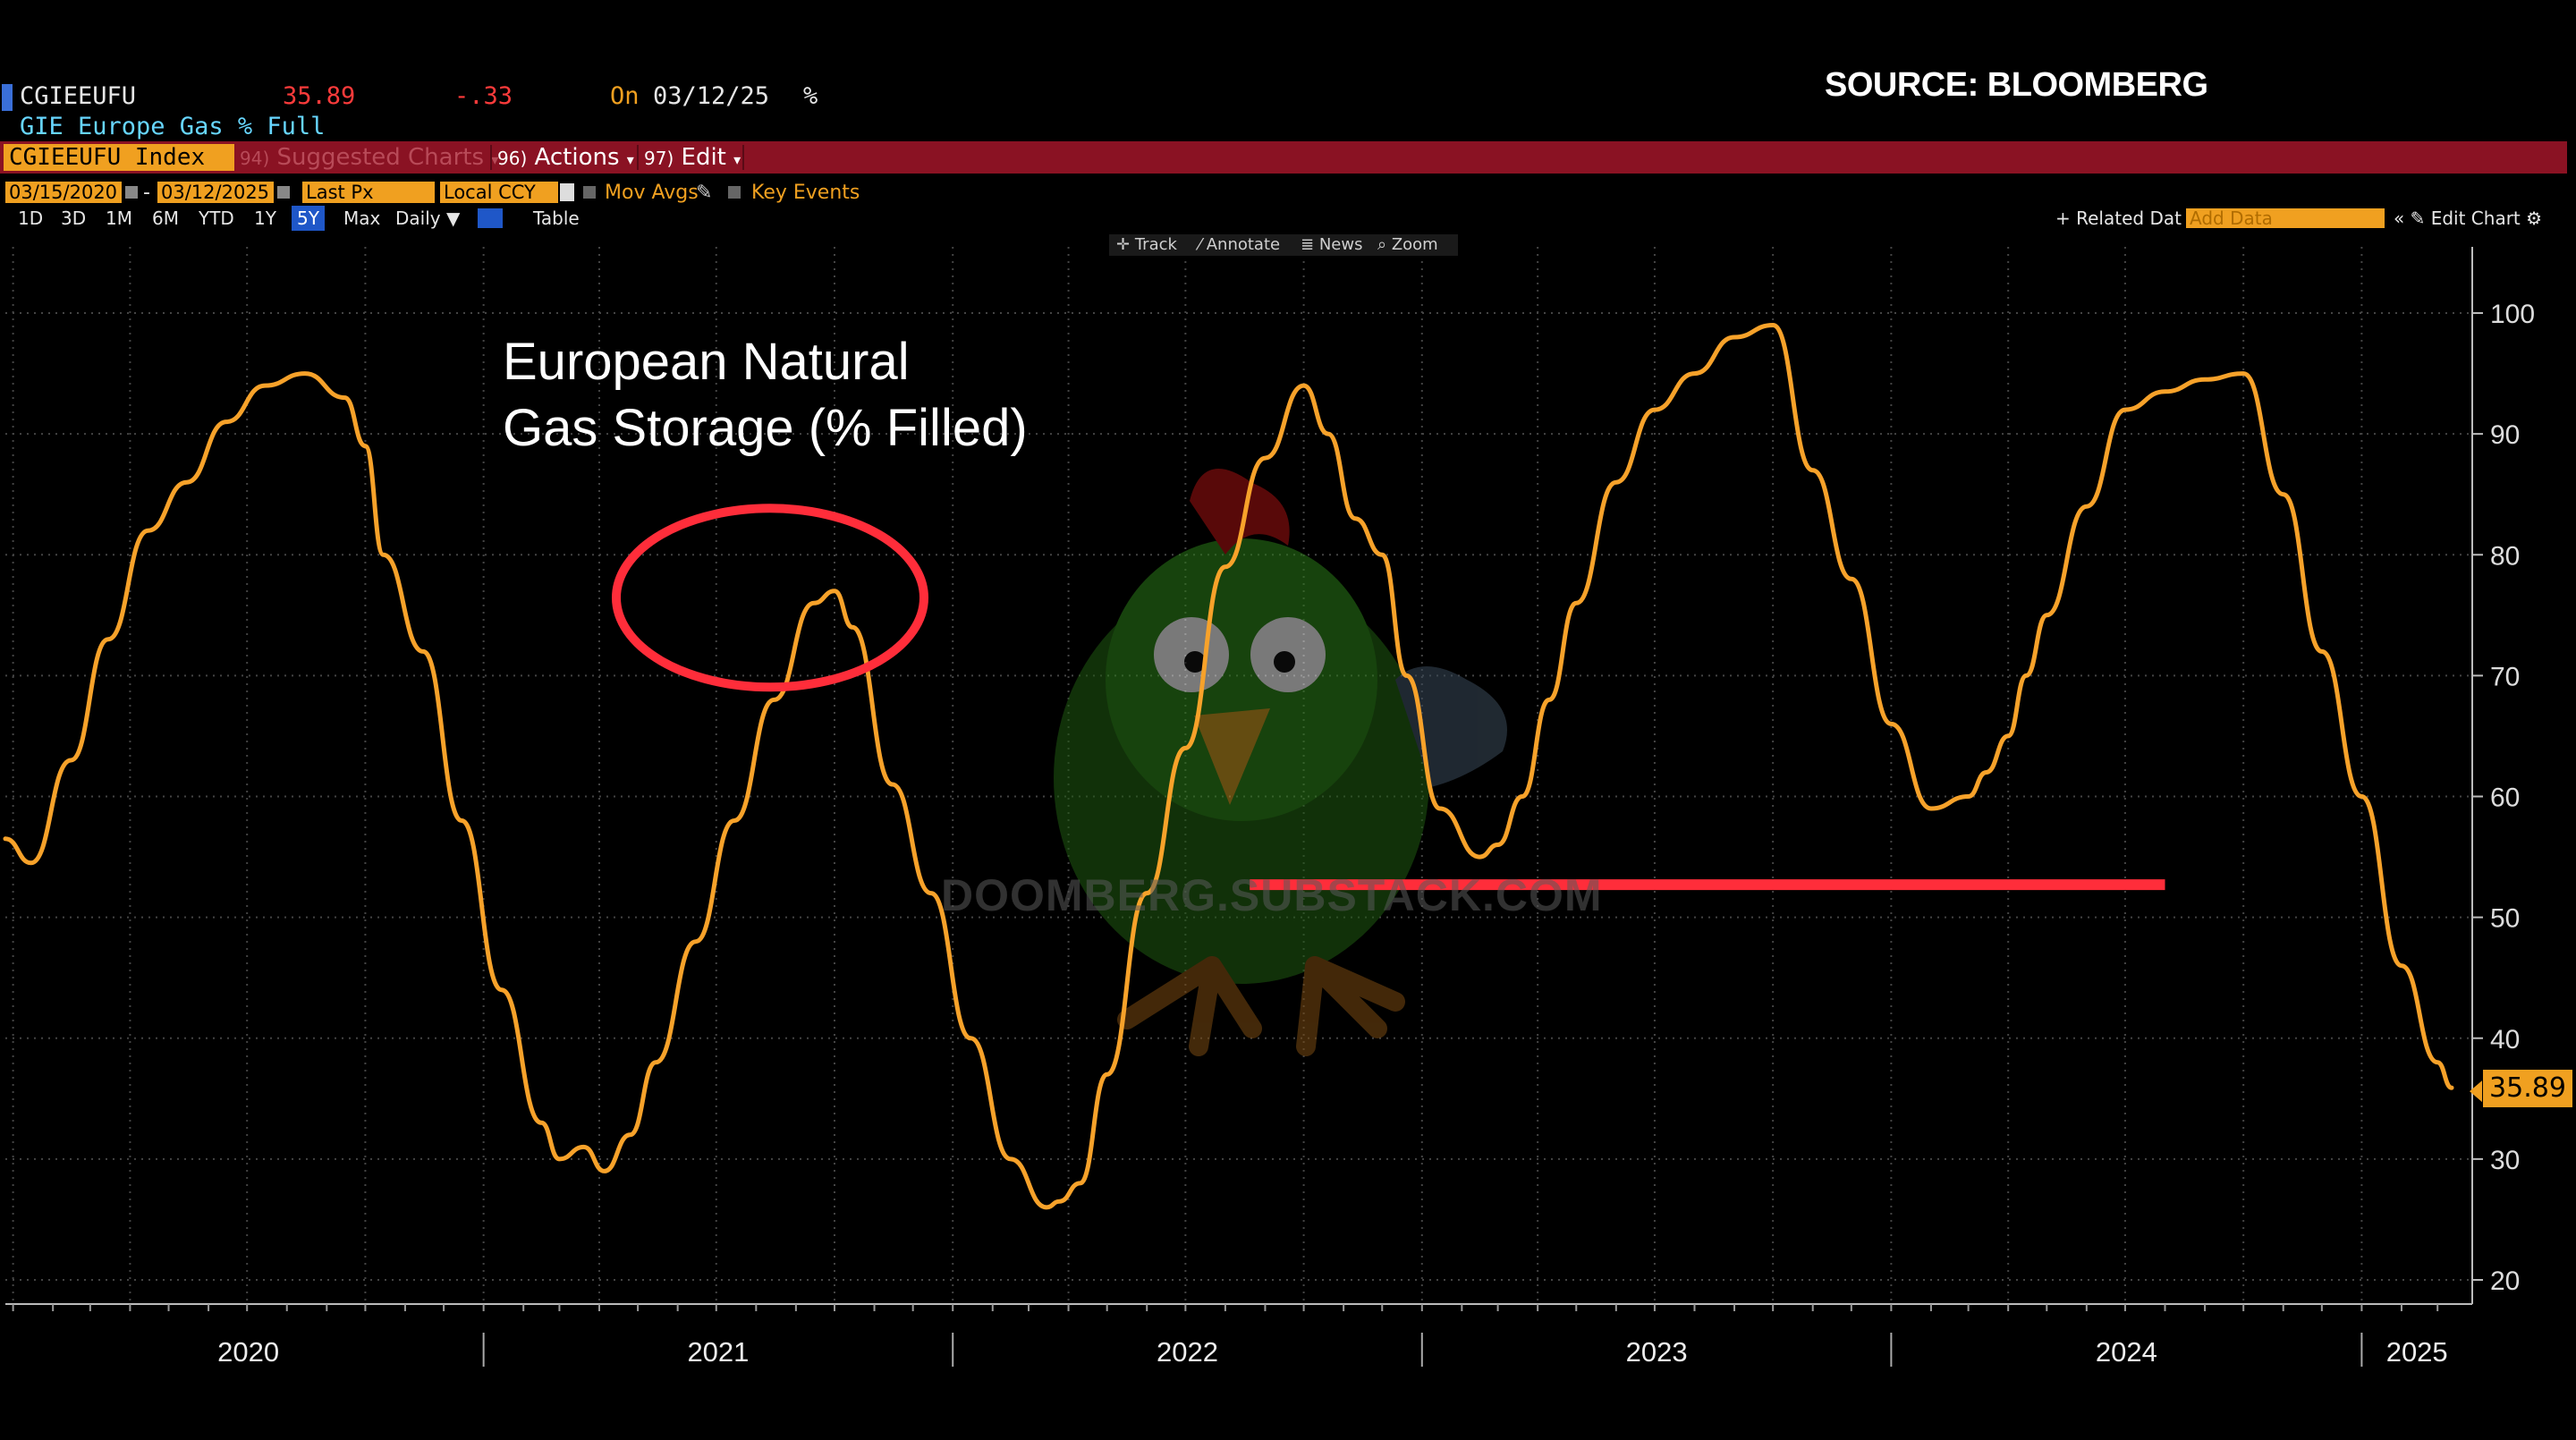  I want to click on price-change: -.33, so click(483, 96).